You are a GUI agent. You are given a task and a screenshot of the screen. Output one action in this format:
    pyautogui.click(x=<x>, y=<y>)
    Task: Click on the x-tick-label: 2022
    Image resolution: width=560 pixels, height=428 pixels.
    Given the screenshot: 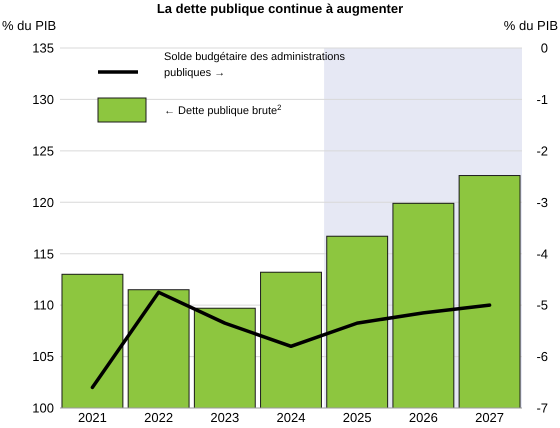 What is the action you would take?
    pyautogui.click(x=159, y=417)
    